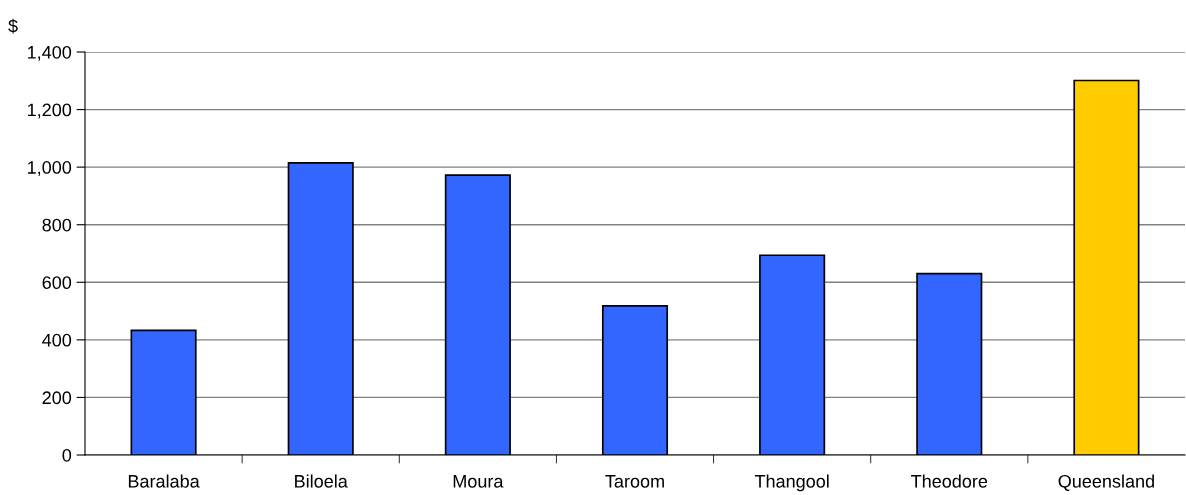 Image resolution: width=1186 pixels, height=495 pixels. Describe the element at coordinates (164, 481) in the screenshot. I see `x-tick-label: Baralaba` at that location.